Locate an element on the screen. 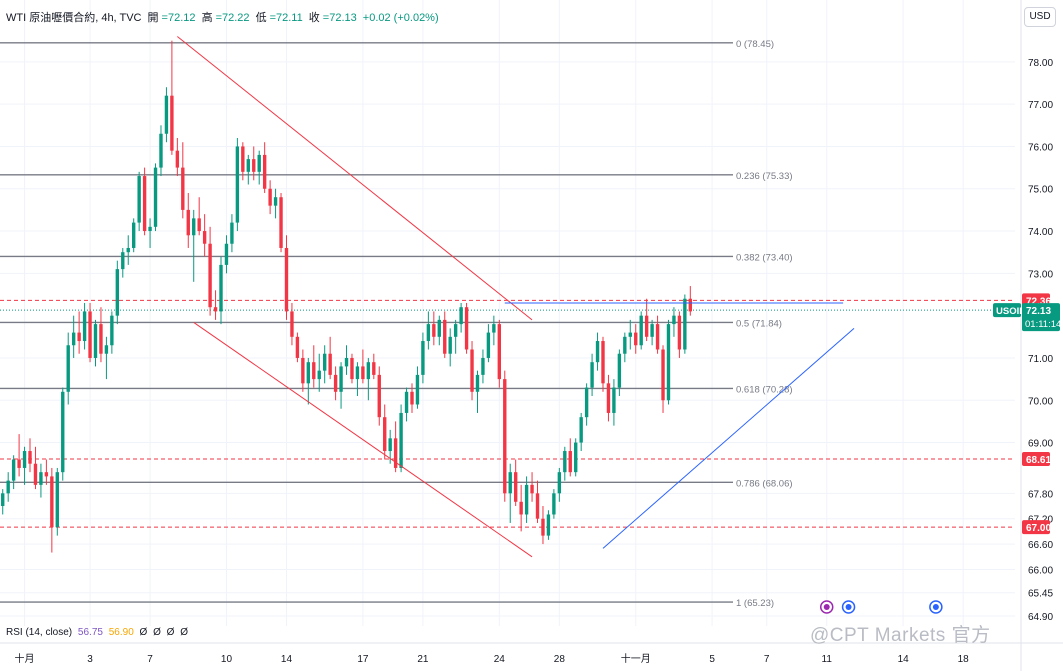 This screenshot has width=1063, height=671. fib-label-3: 0.5 (71.84) is located at coordinates (759, 323).